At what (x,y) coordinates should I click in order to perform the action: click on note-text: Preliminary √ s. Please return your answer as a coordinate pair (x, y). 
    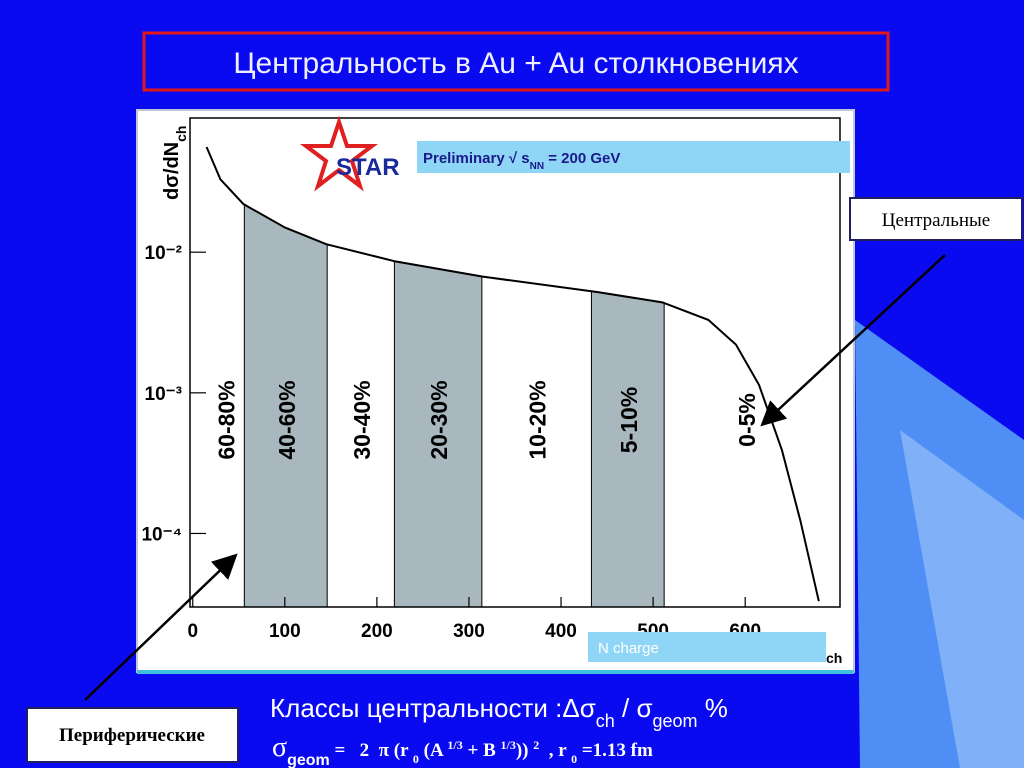
    Looking at the image, I should click on (476, 158).